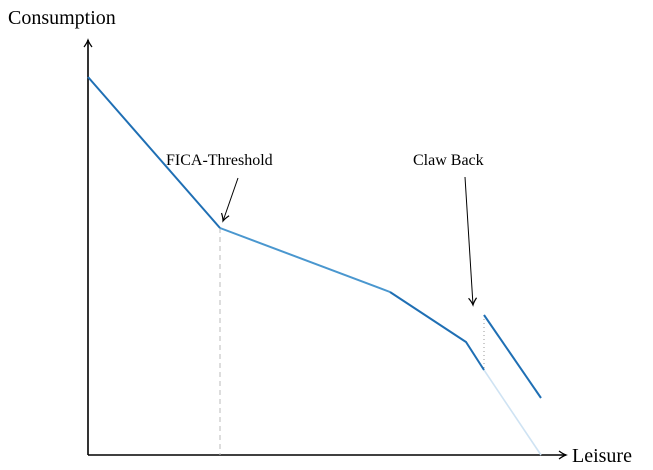  Describe the element at coordinates (219, 160) in the screenshot. I see `annotation: FICA-Threshold` at that location.